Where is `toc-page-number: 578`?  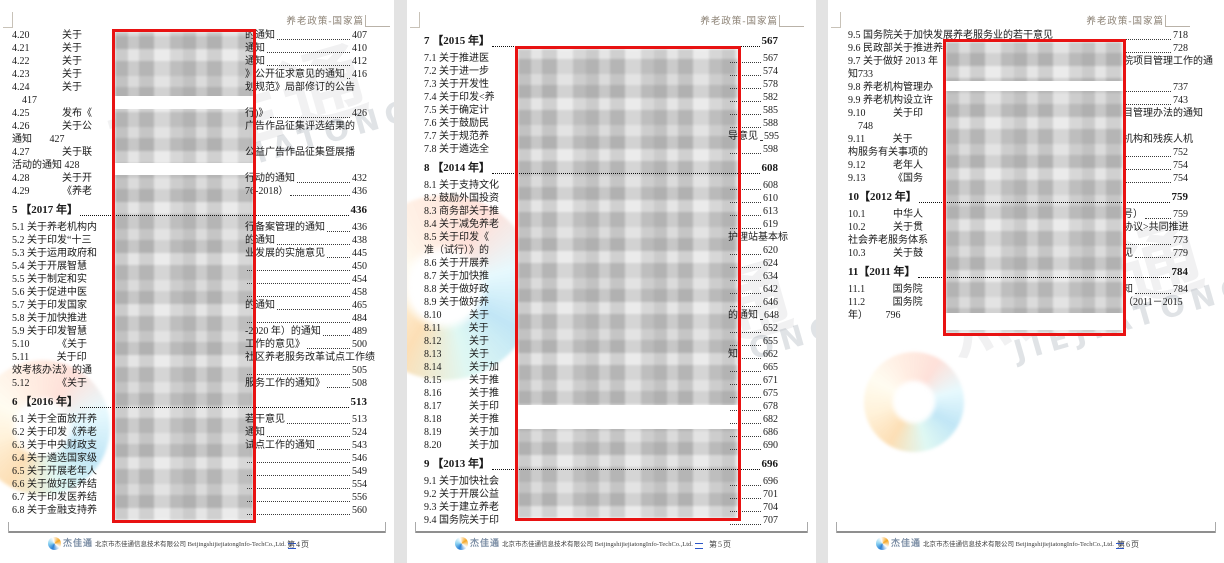 toc-page-number: 578 is located at coordinates (770, 84).